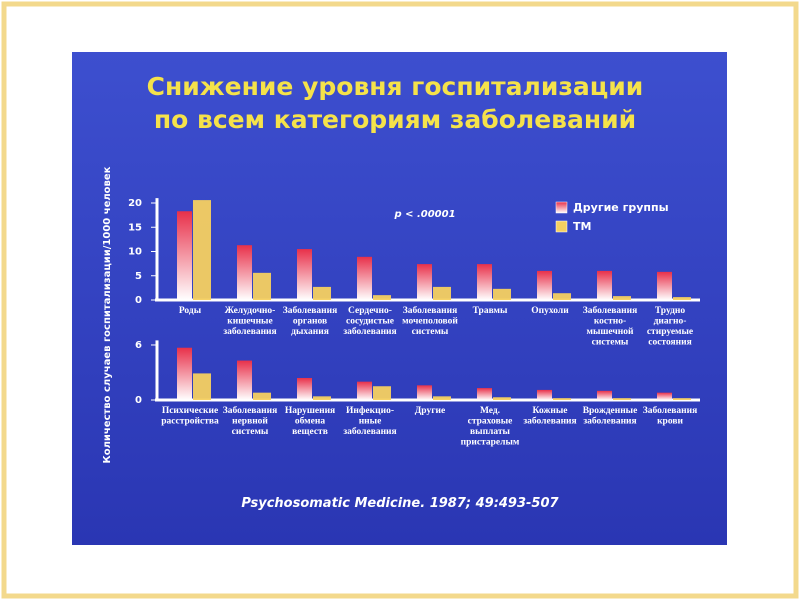  I want to click on x-tick-label: Желудочно-кишечные заболевания, so click(249, 321).